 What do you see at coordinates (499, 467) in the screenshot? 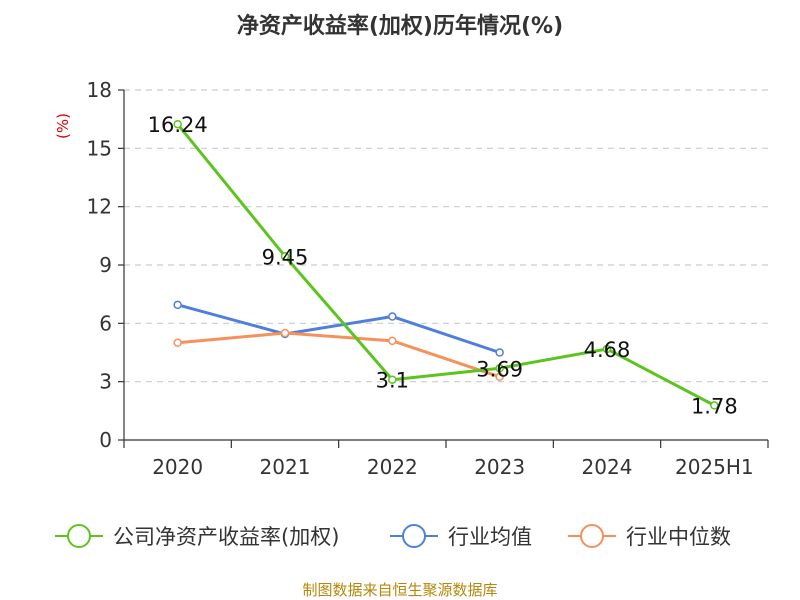
I see `x-tick-label: 2023` at bounding box center [499, 467].